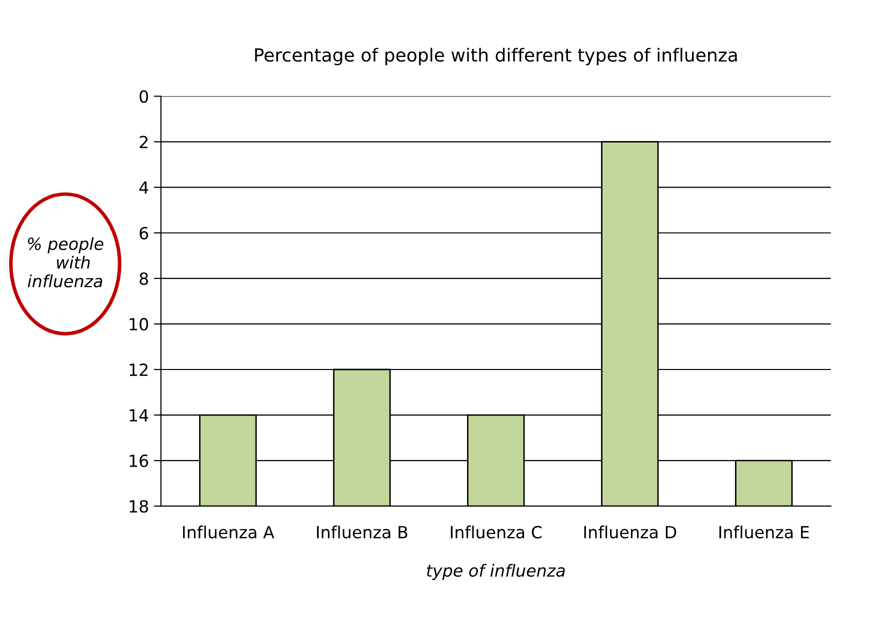  Describe the element at coordinates (362, 532) in the screenshot. I see `x-tick-label: Influenza B` at that location.